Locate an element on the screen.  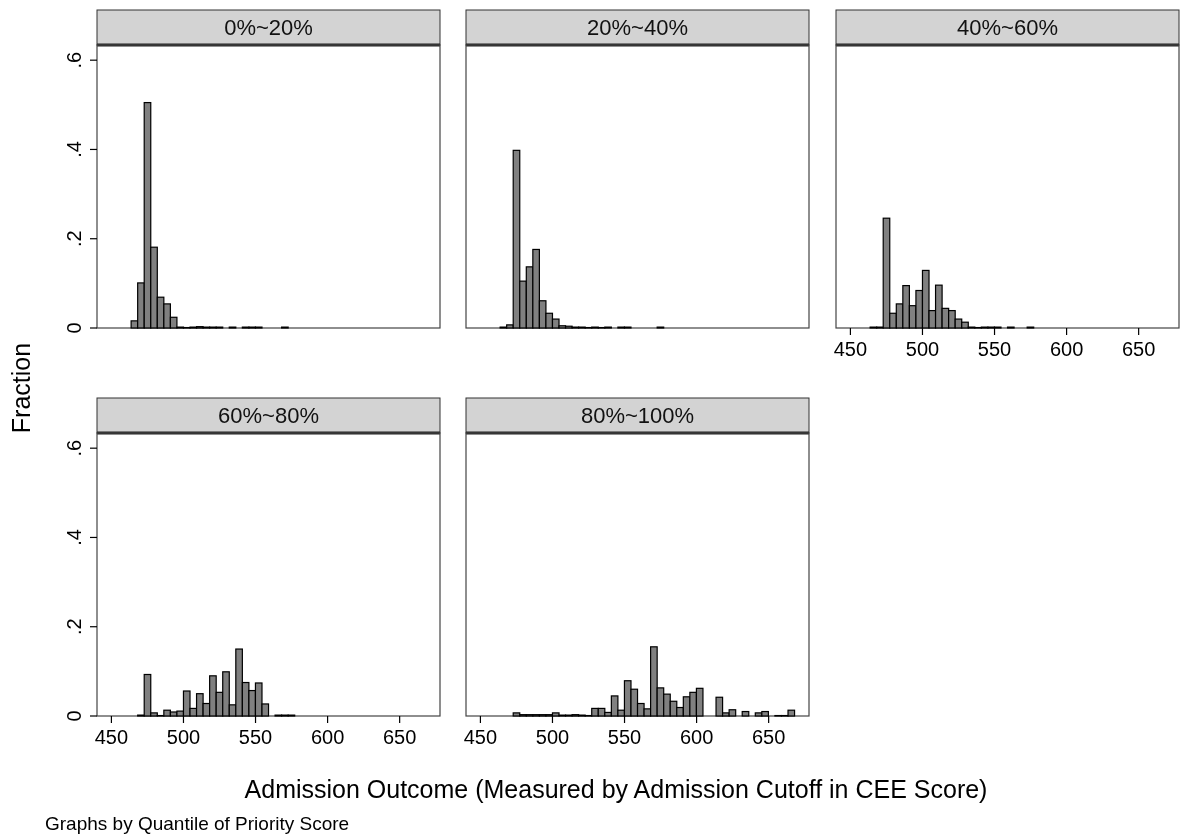
chart-title: 0%~20% is located at coordinates (268, 28).